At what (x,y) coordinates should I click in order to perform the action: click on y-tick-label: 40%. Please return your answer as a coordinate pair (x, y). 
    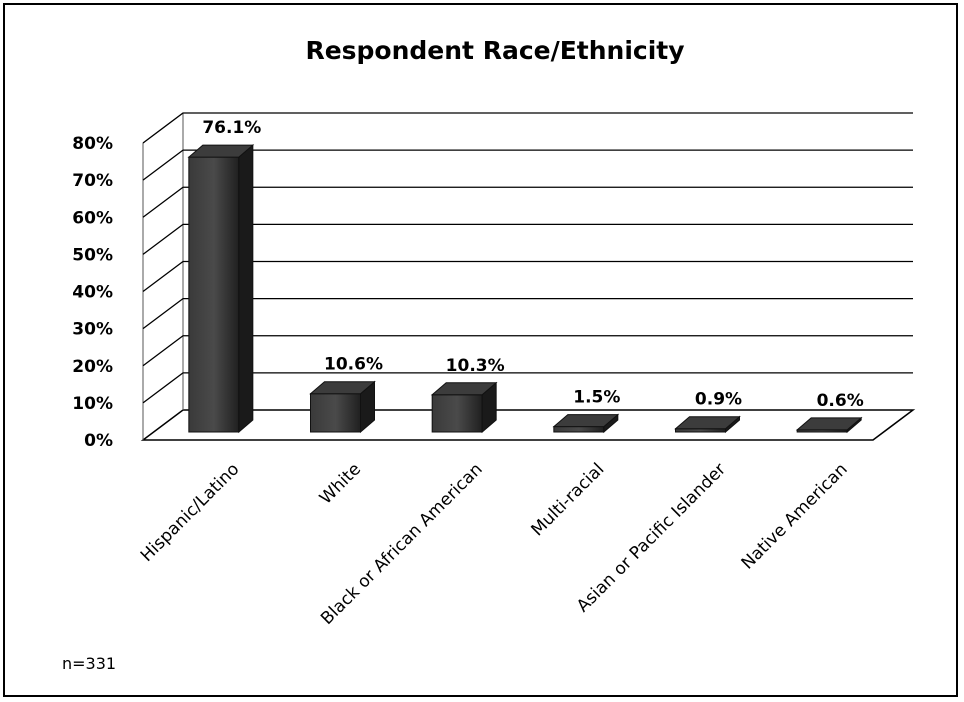
    Looking at the image, I should click on (92, 293).